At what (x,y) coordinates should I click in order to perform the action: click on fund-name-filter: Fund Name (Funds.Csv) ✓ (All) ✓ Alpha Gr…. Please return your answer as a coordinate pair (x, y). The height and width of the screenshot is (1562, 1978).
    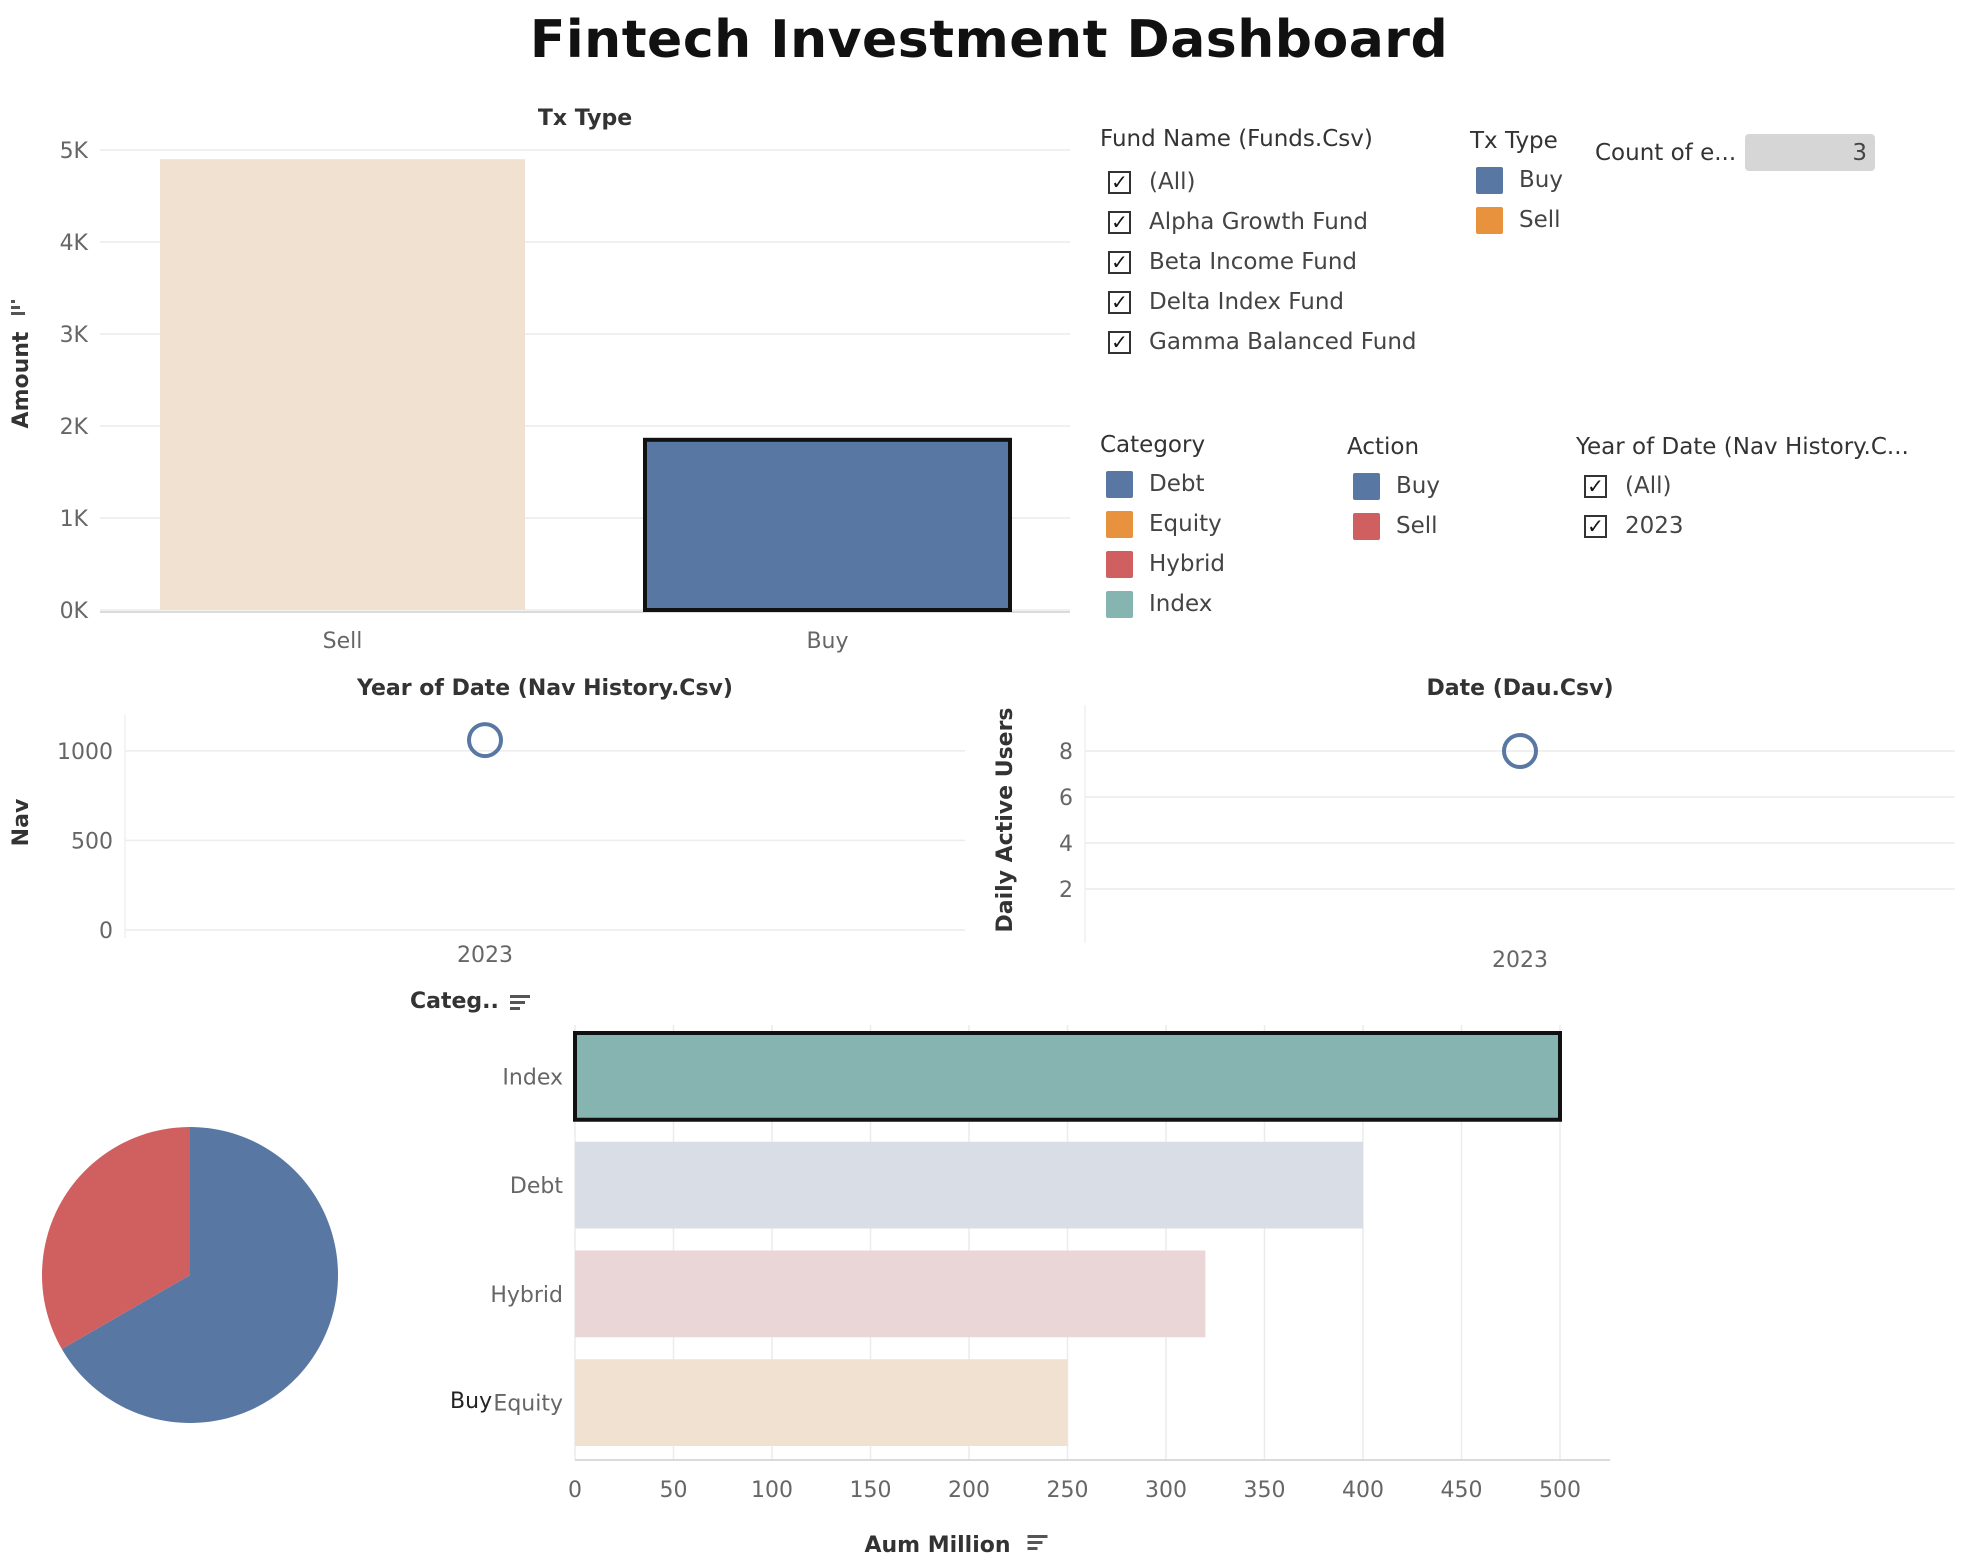
    Looking at the image, I should click on (1258, 244).